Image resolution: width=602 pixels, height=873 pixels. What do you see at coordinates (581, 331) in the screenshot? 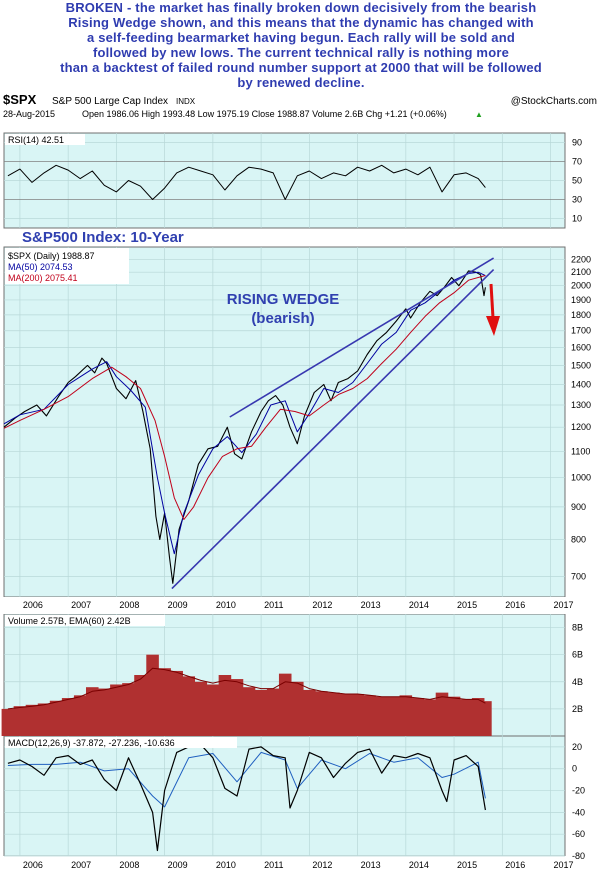
I see `price-tick-label: 1700` at bounding box center [581, 331].